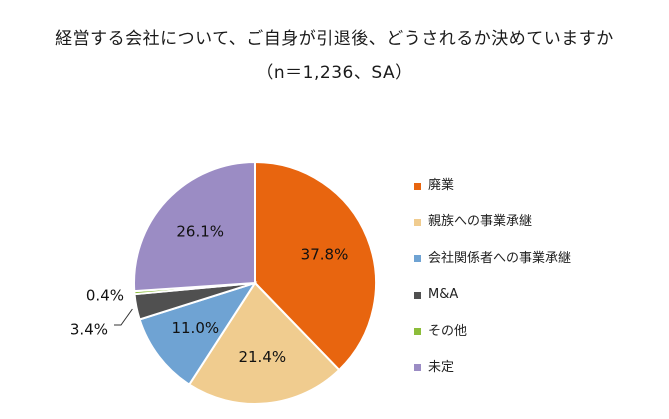 This screenshot has height=419, width=669. I want to click on legend-item-haigyo: 廃業, so click(539, 186).